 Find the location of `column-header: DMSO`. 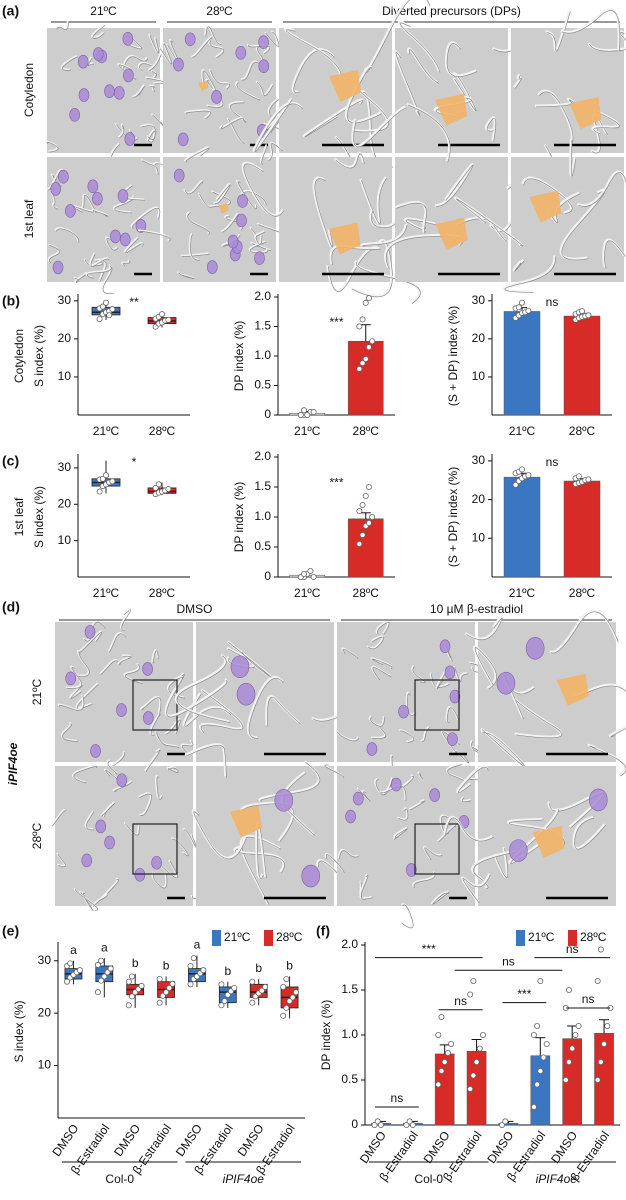

column-header: DMSO is located at coordinates (195, 609).